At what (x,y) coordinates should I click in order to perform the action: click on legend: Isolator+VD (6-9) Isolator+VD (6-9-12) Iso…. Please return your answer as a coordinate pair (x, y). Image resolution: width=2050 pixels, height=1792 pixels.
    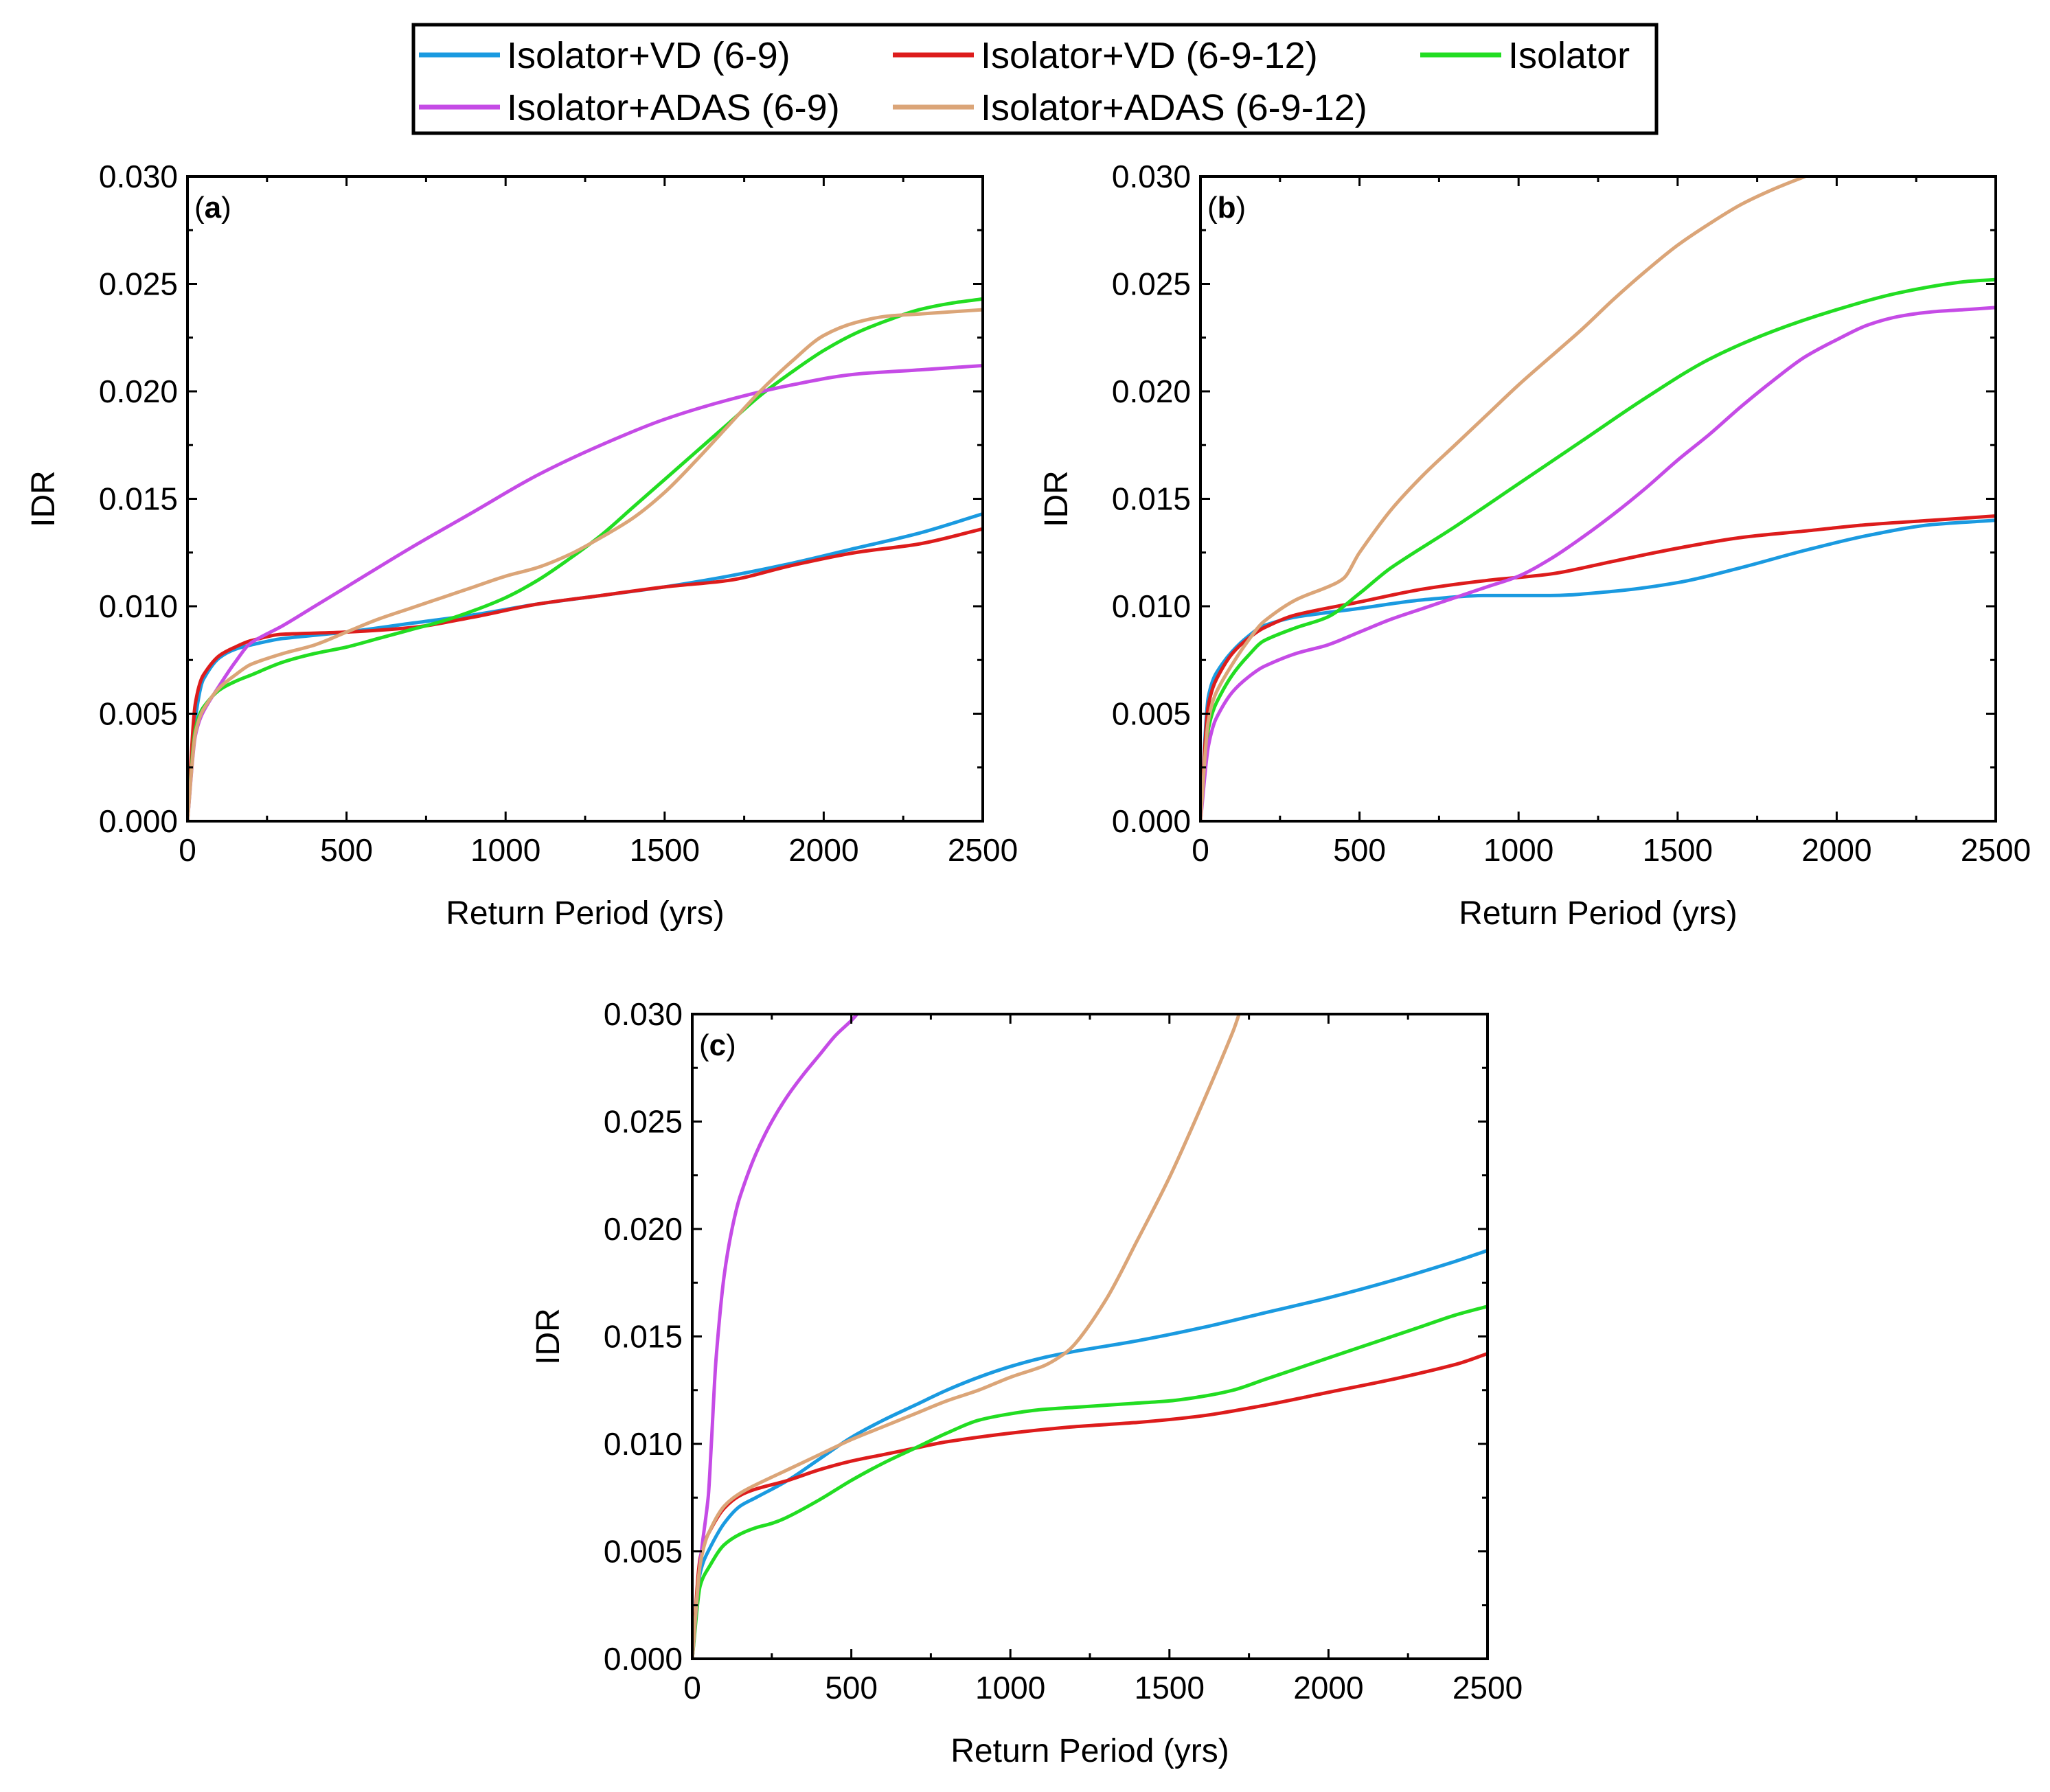
    Looking at the image, I should click on (1035, 79).